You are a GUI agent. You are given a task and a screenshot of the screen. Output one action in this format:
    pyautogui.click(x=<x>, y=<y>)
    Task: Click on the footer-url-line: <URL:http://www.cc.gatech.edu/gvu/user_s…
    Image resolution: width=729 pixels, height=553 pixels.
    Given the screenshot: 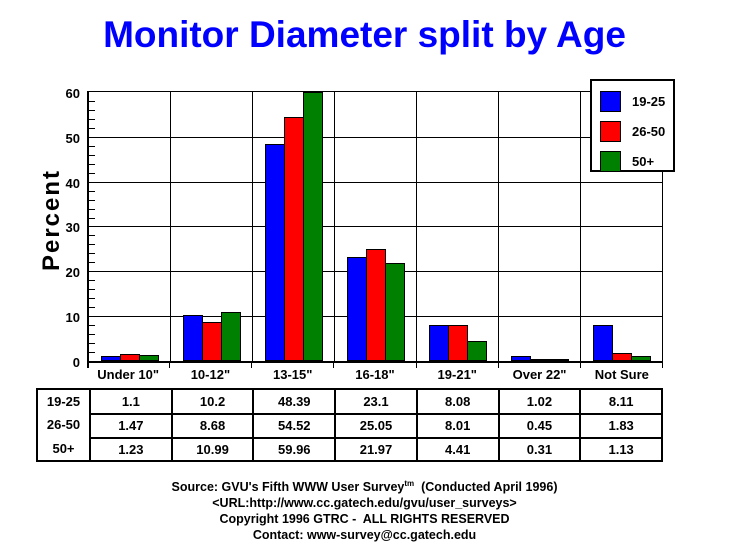 What is the action you would take?
    pyautogui.click(x=364, y=503)
    